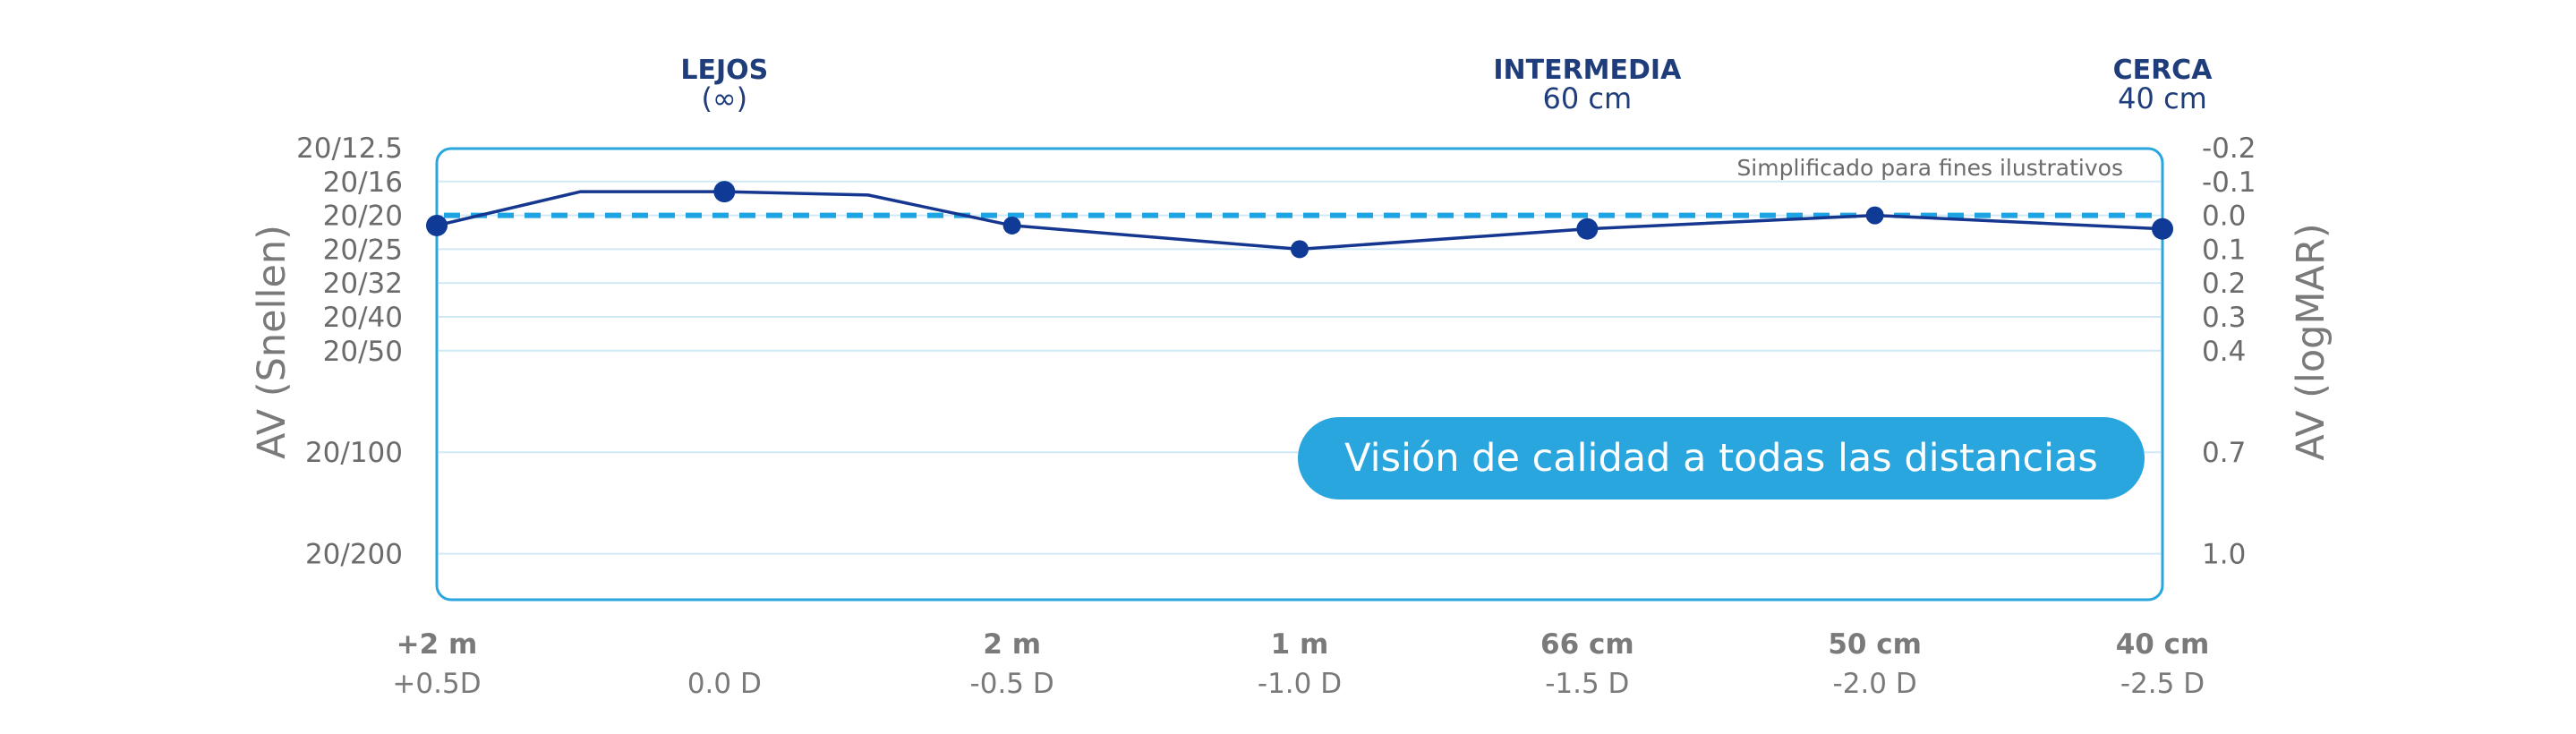 The height and width of the screenshot is (734, 2576). Describe the element at coordinates (354, 555) in the screenshot. I see `snellen-tick-label: 20/200` at that location.